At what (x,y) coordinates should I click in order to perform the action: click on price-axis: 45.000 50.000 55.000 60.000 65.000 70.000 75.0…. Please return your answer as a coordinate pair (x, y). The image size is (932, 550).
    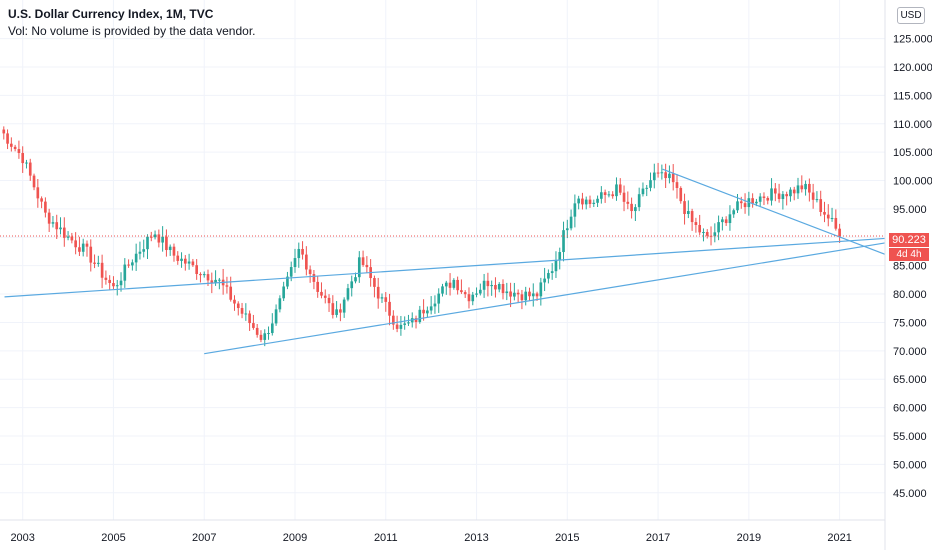
    Looking at the image, I should click on (912, 267).